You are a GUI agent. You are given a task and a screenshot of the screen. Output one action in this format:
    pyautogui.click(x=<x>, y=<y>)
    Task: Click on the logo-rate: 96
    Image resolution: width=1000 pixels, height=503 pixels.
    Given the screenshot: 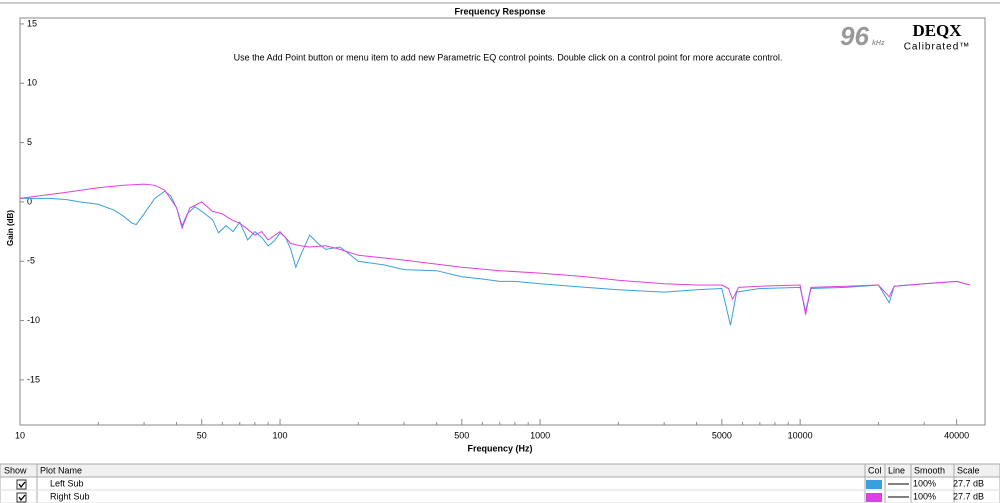 What is the action you would take?
    pyautogui.click(x=854, y=36)
    